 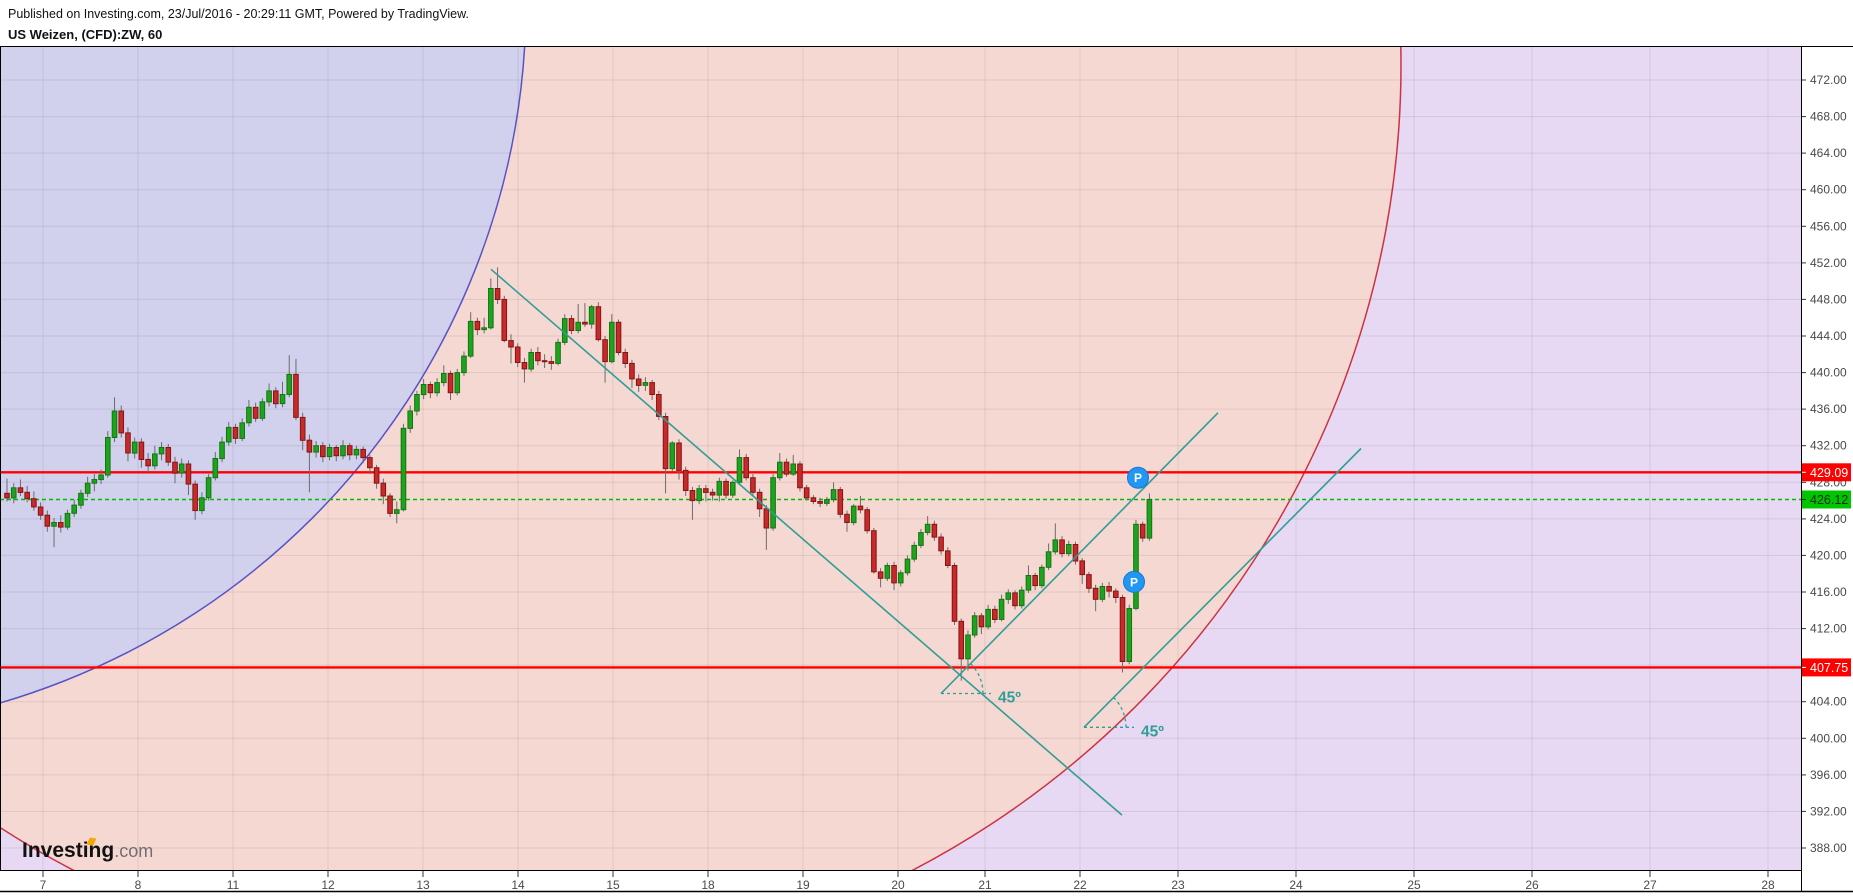 I want to click on marker-circle-icon, so click(x=1138, y=477).